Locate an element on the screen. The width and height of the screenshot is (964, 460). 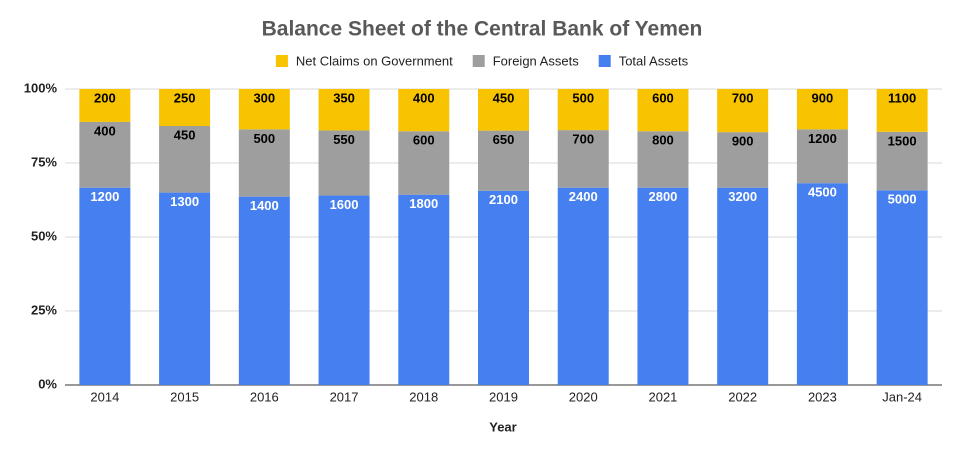
x-tick-label: 2018 is located at coordinates (423, 396).